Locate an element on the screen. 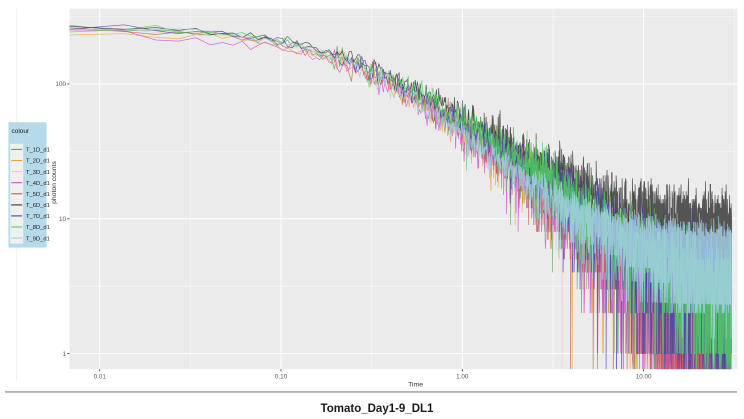  svg-text: T_5D_d1 is located at coordinates (38, 195).